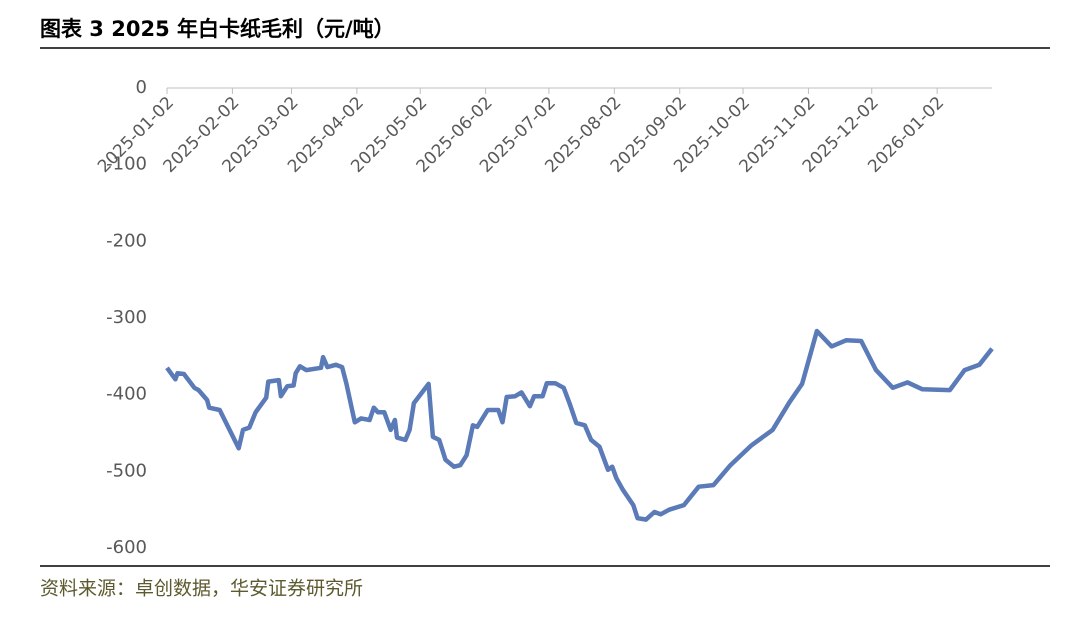 Image resolution: width=1080 pixels, height=621 pixels. I want to click on chart-title: 图表 3 2025 年白卡纸毛利（元/吨）, so click(217, 29).